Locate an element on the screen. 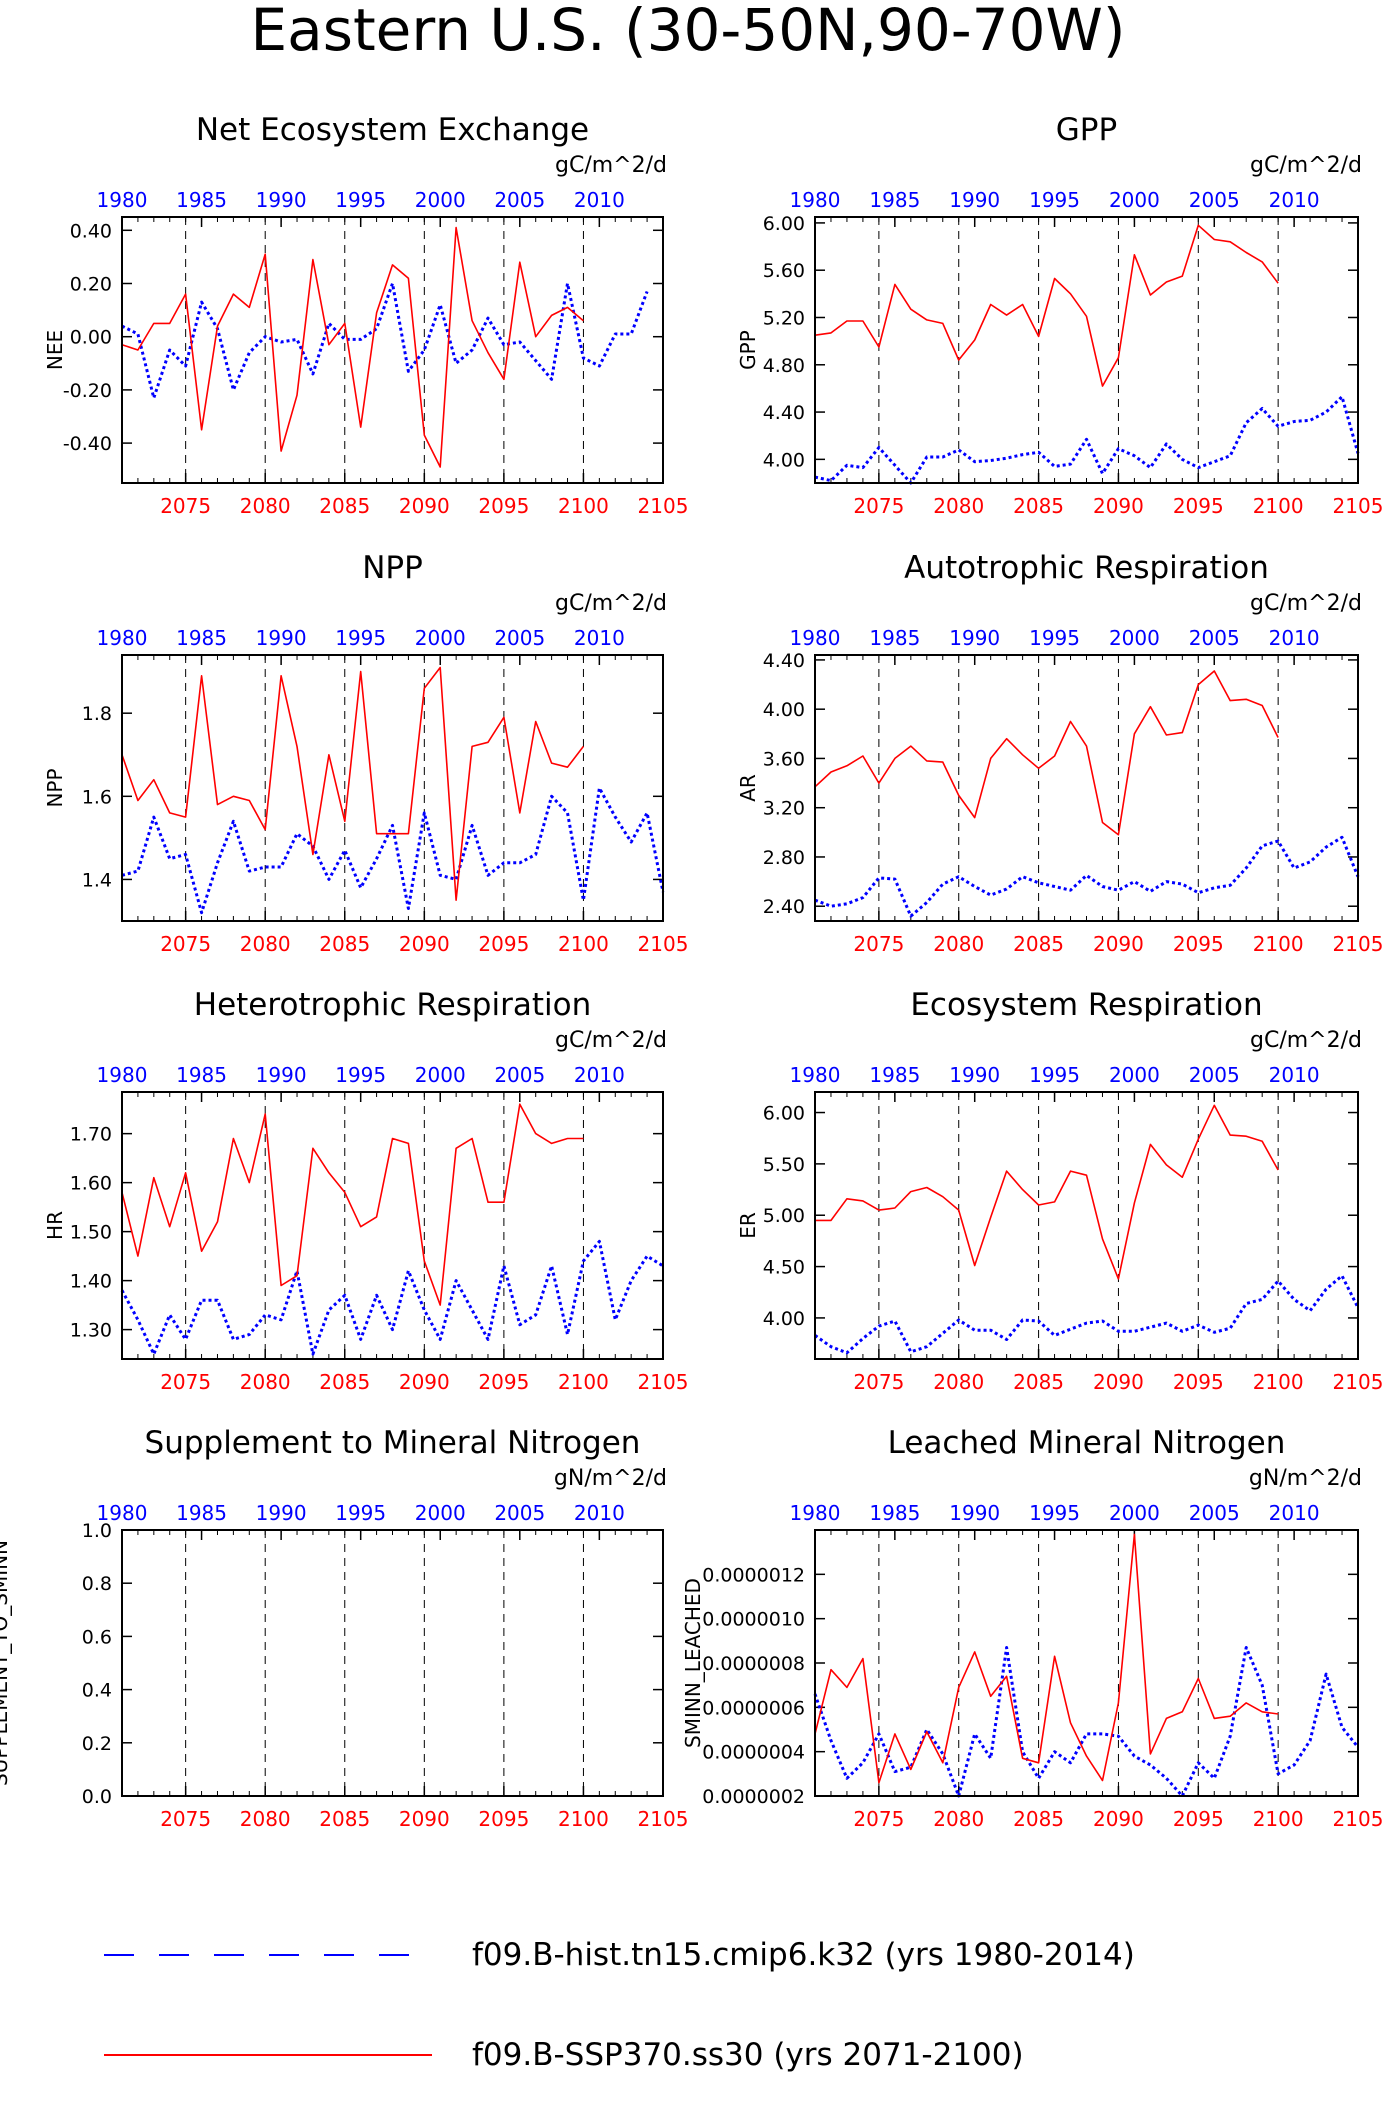 This screenshot has height=2119, width=1392. y-tick-label: 3.60 is located at coordinates (784, 759).